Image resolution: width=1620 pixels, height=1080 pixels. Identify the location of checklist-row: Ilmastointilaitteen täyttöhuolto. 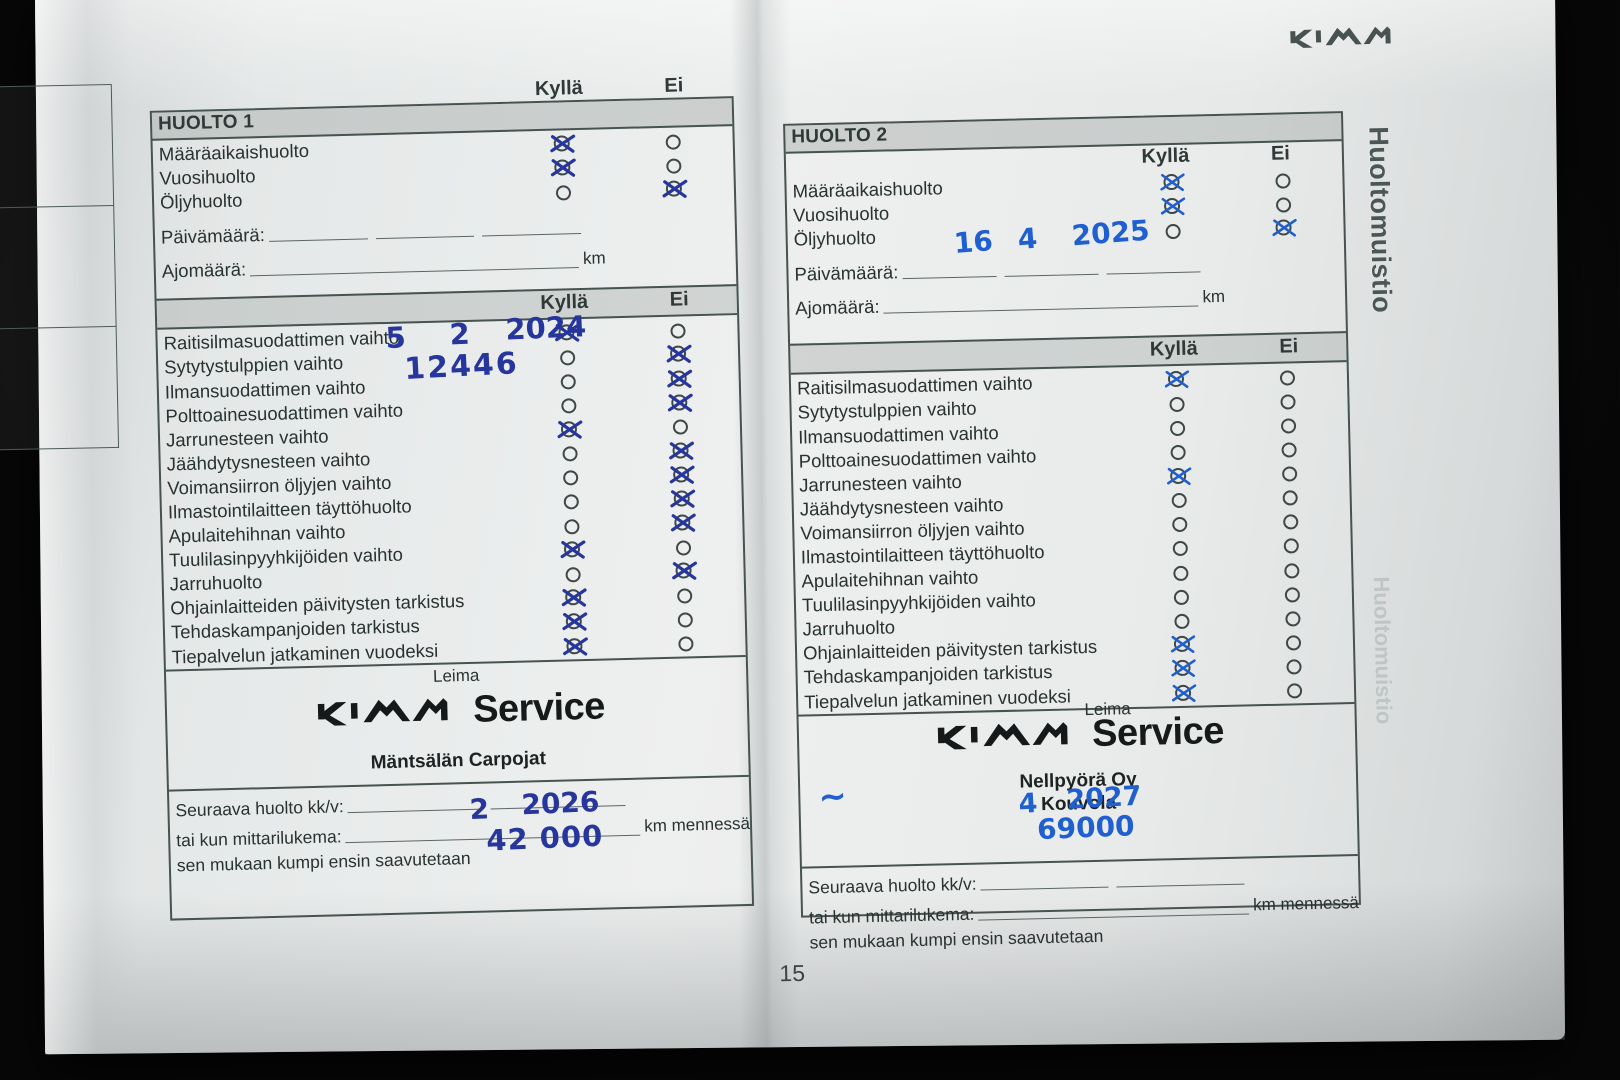
(452, 505).